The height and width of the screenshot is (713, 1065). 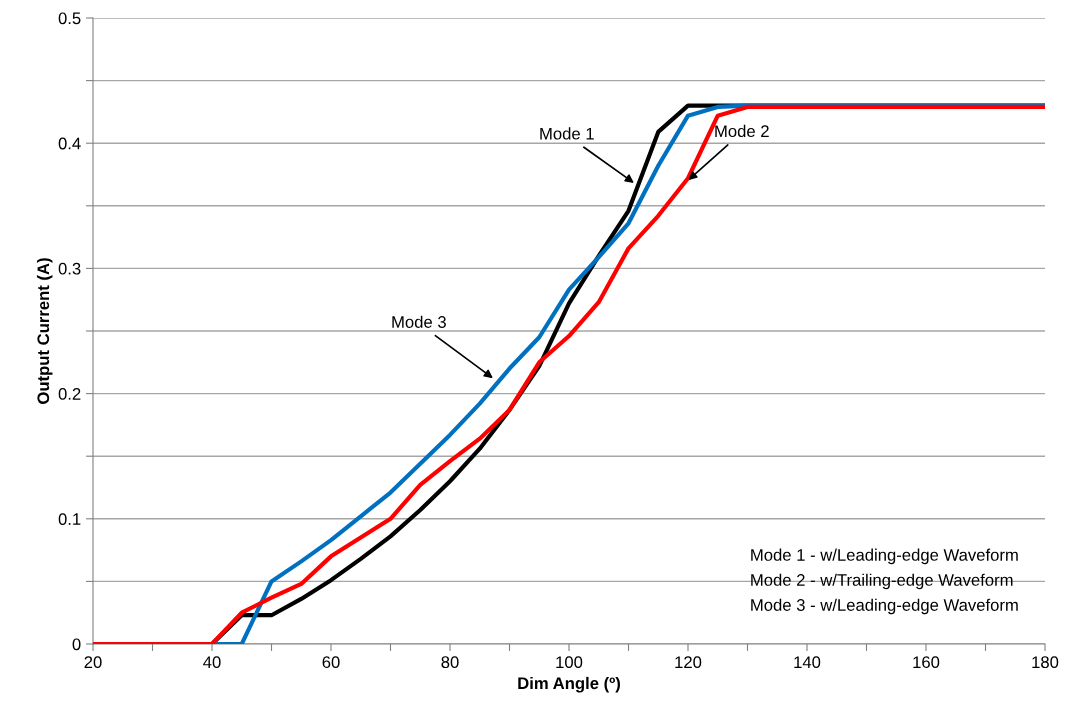 I want to click on x-tick-label: 120, so click(x=688, y=662).